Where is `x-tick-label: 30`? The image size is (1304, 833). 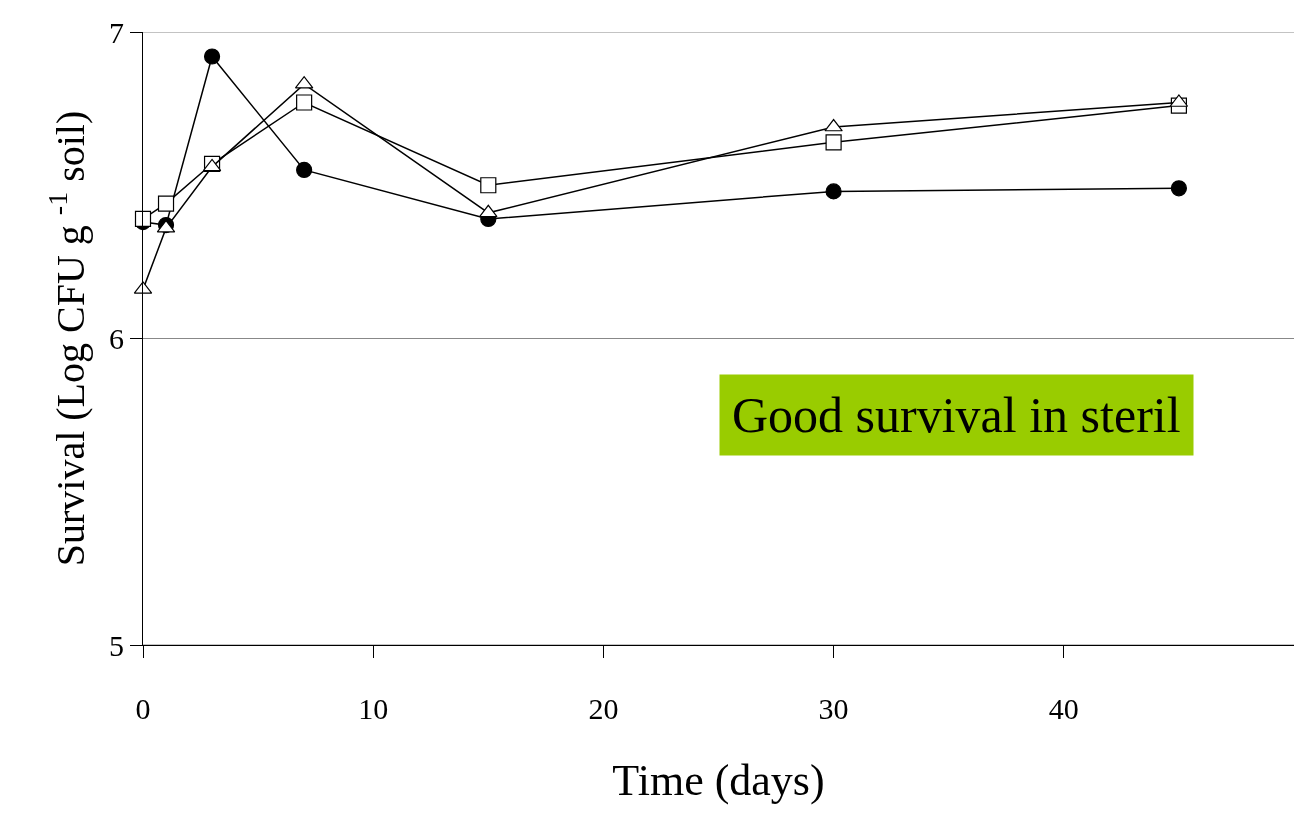
x-tick-label: 30 is located at coordinates (833, 708).